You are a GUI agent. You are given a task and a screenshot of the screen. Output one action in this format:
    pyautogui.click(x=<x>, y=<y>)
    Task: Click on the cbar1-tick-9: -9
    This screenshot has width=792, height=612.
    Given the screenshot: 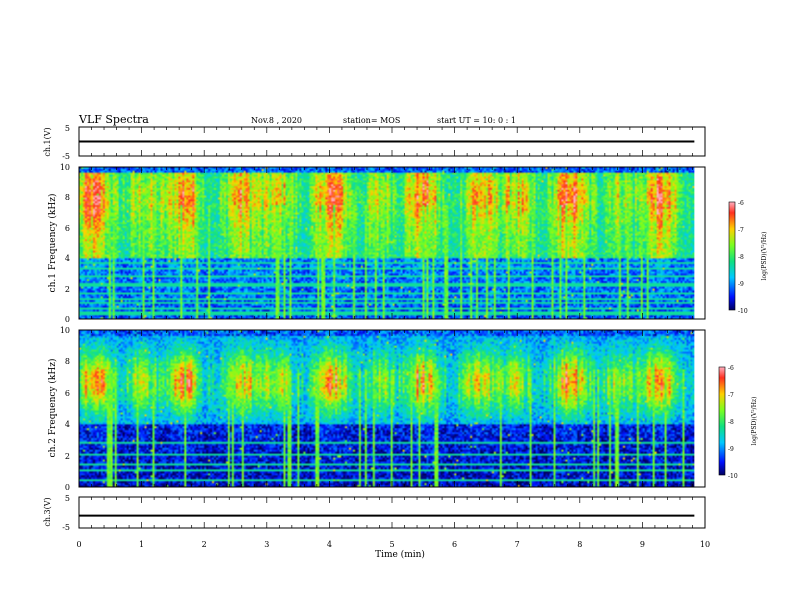 What is the action you would take?
    pyautogui.click(x=741, y=284)
    